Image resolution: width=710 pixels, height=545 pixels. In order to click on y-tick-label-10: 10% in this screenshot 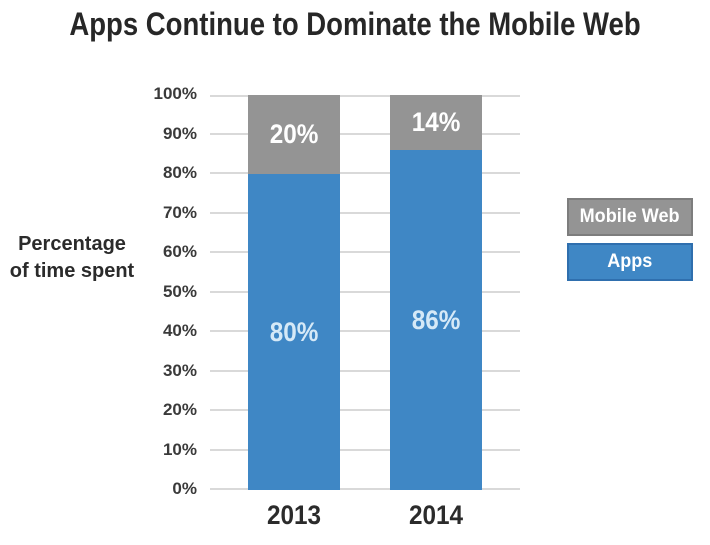, I will do `click(179, 449)`.